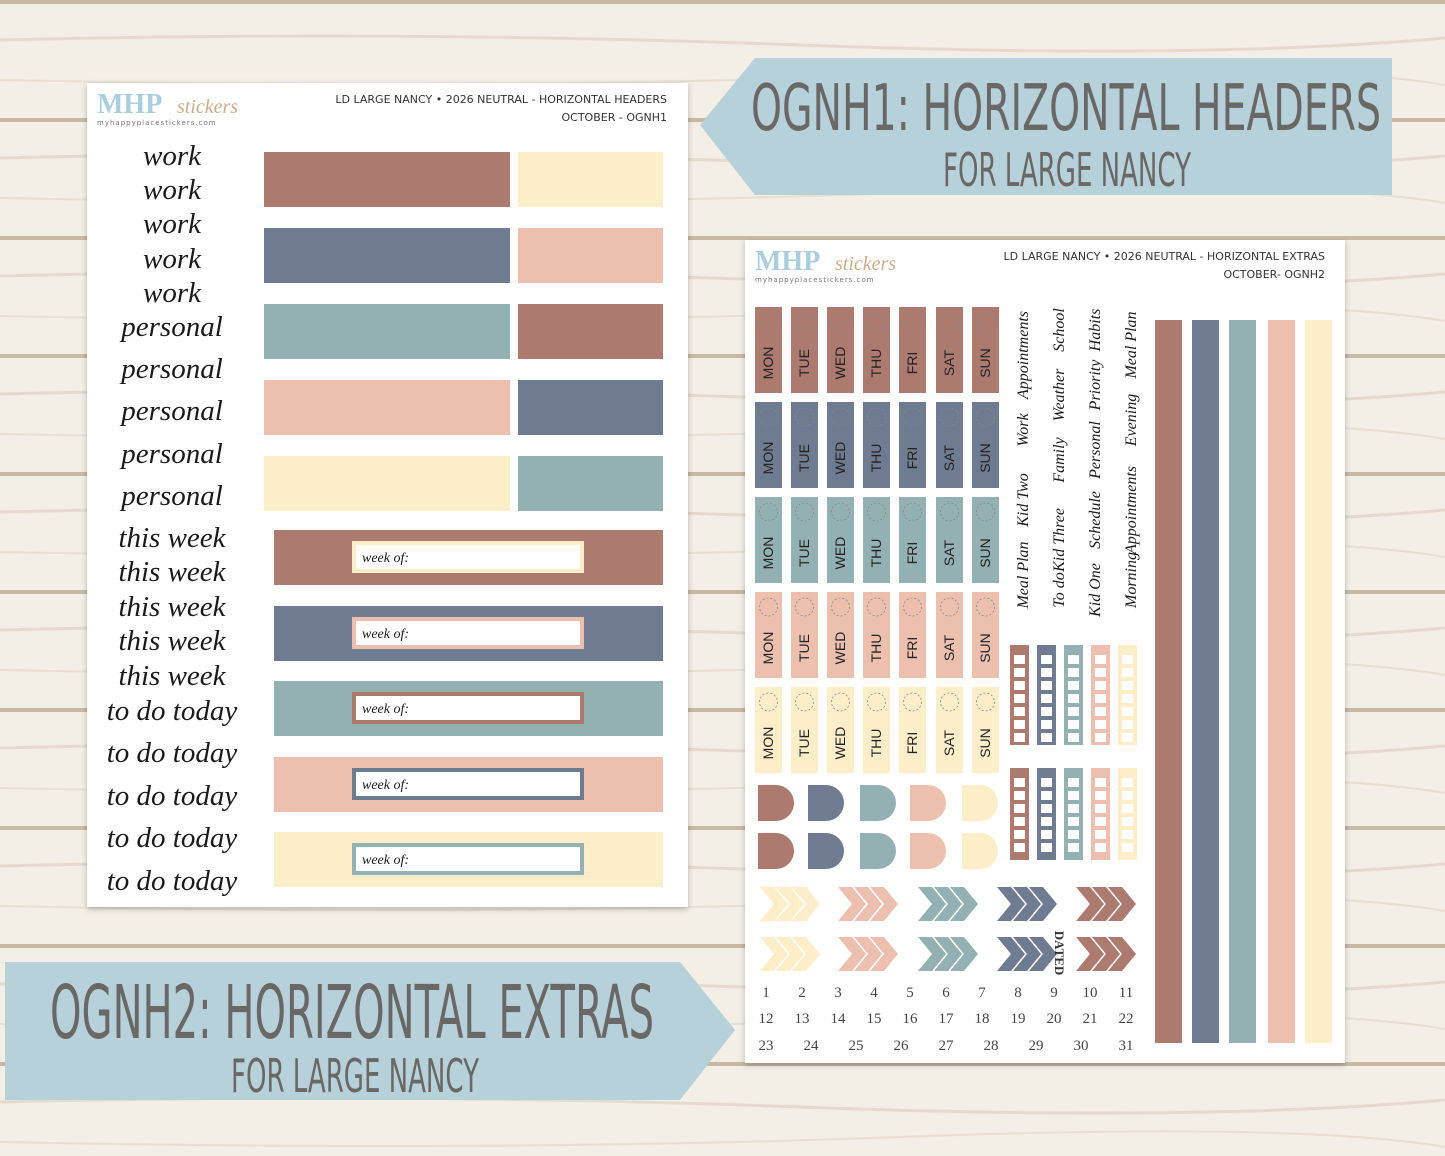  I want to click on sheet-header: OCTOBER- OGNH2, so click(1274, 274).